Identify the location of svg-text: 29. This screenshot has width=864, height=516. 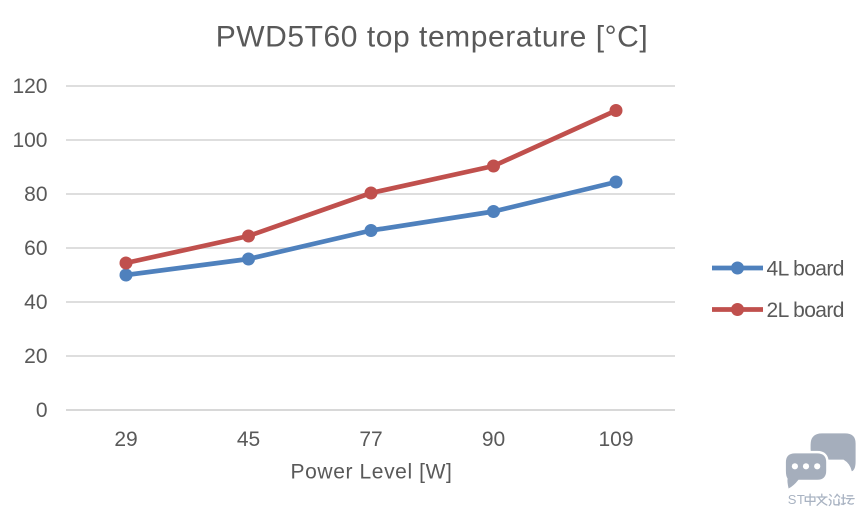
(125, 439).